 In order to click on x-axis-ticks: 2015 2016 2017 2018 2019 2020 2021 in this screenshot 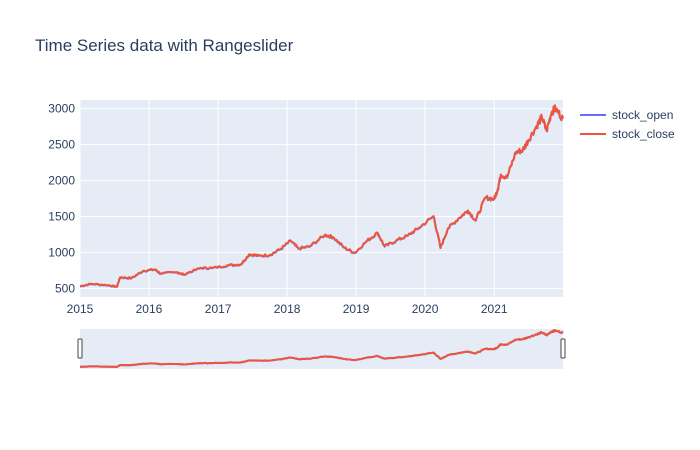, I will do `click(287, 309)`.